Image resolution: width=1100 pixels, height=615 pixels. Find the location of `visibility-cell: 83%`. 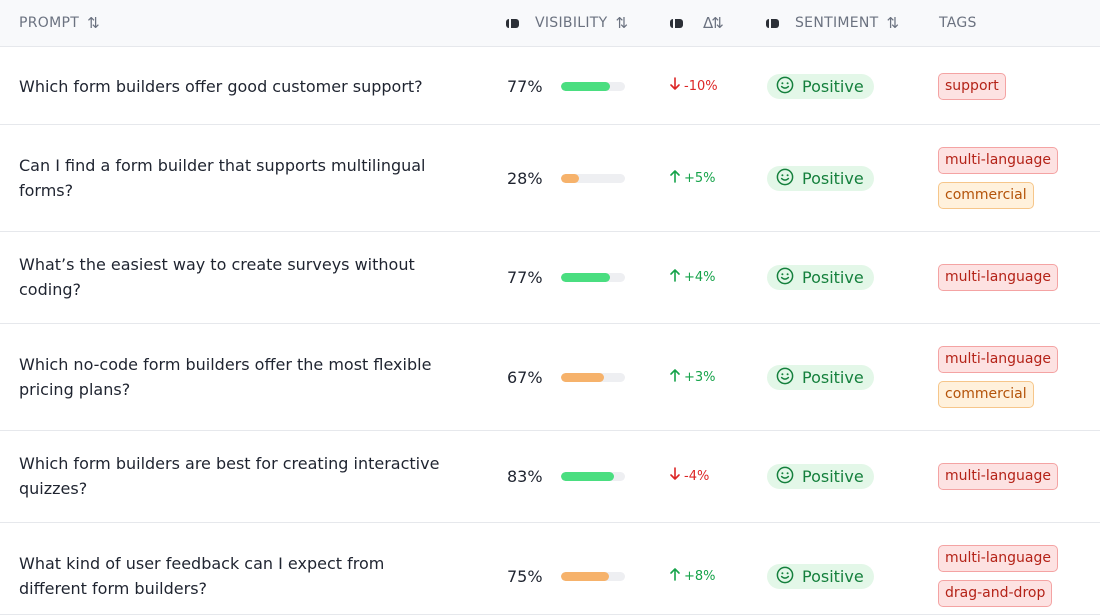

visibility-cell: 83% is located at coordinates (566, 476).